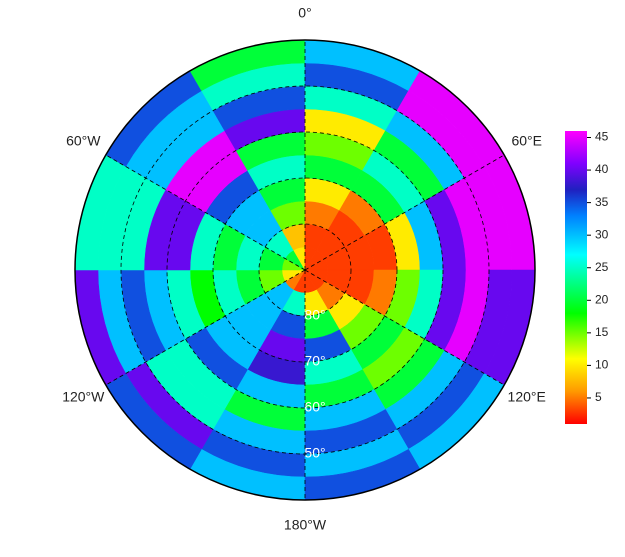 Image resolution: width=625 pixels, height=557 pixels. I want to click on colorbar-label: 5, so click(598, 397).